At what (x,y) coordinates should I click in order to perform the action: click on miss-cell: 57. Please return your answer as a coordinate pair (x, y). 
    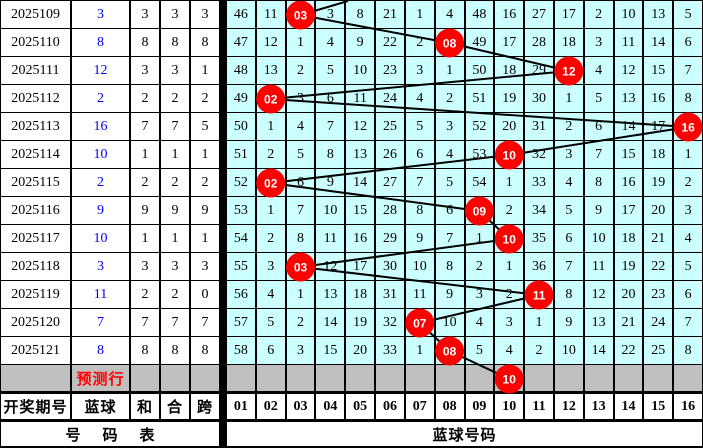
    Looking at the image, I should click on (241, 323).